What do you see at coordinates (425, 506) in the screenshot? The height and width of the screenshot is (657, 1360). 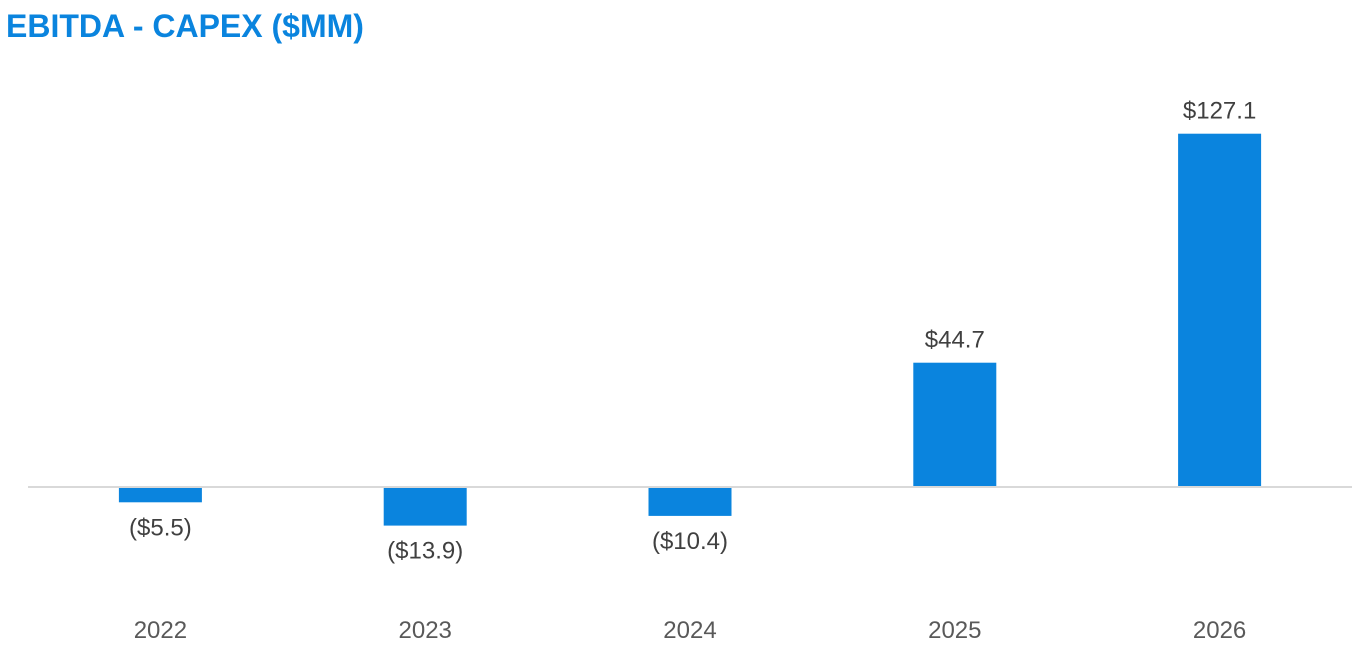 I see `bar-2023` at bounding box center [425, 506].